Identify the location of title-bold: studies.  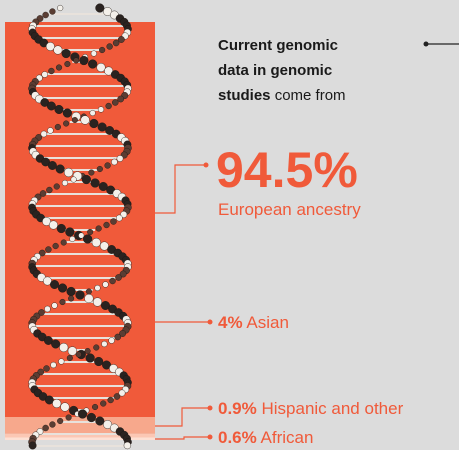
(244, 95).